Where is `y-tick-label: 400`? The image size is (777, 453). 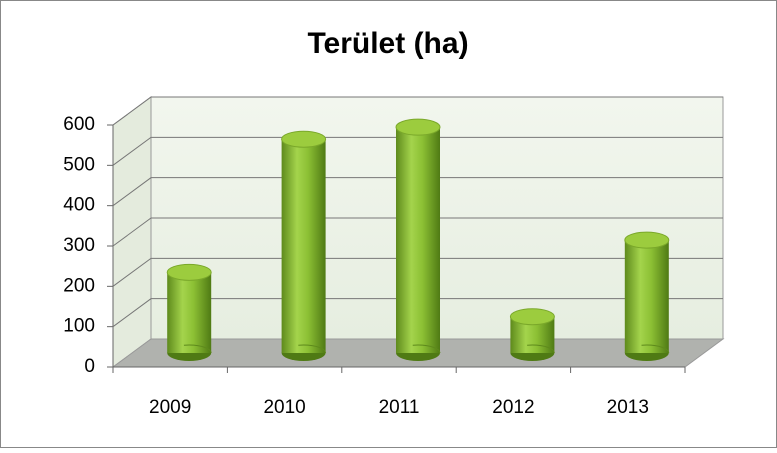
y-tick-label: 400 is located at coordinates (79, 205).